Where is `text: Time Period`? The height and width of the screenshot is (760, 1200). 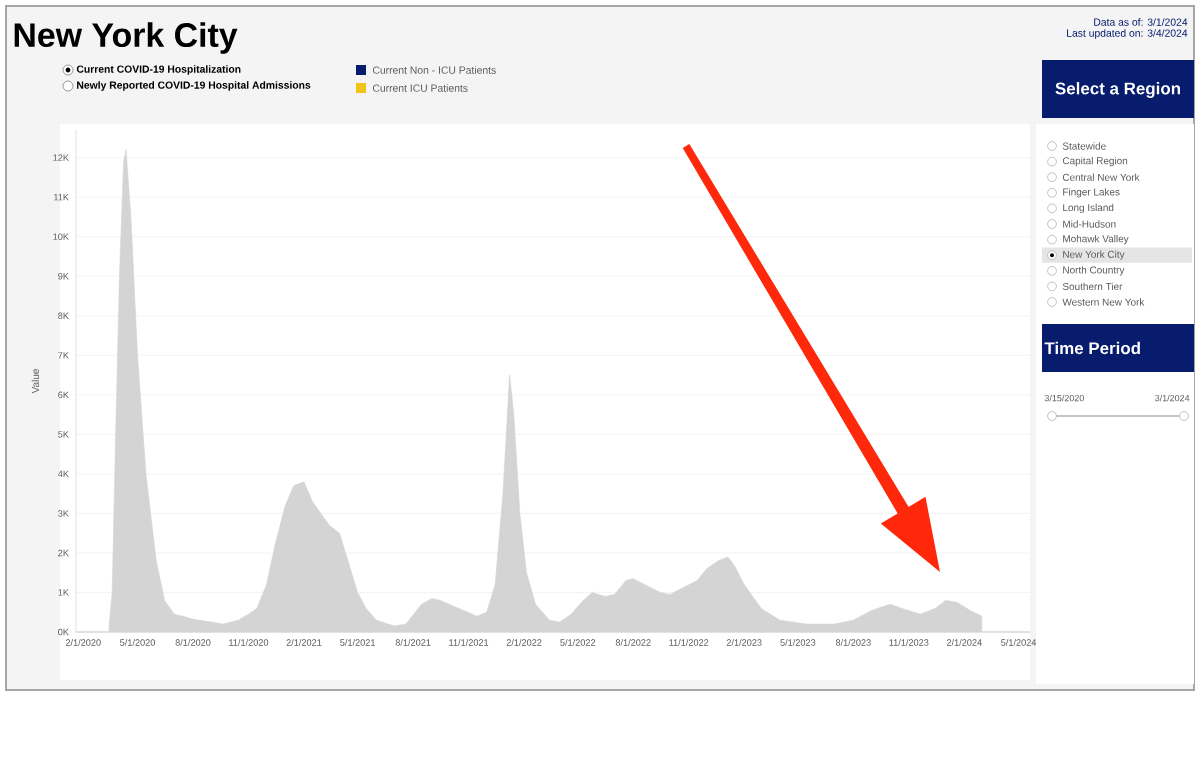
text: Time Period is located at coordinates (1092, 348).